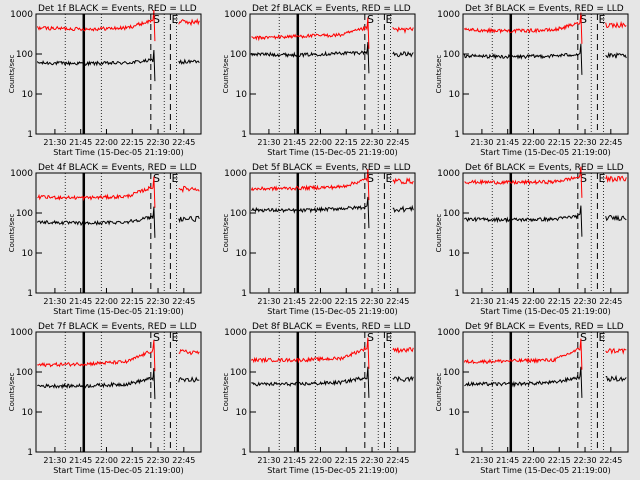 Image resolution: width=640 pixels, height=480 pixels. What do you see at coordinates (117, 327) in the screenshot?
I see `panel-title: Det 7f BLACK = Events, RED = LLD` at bounding box center [117, 327].